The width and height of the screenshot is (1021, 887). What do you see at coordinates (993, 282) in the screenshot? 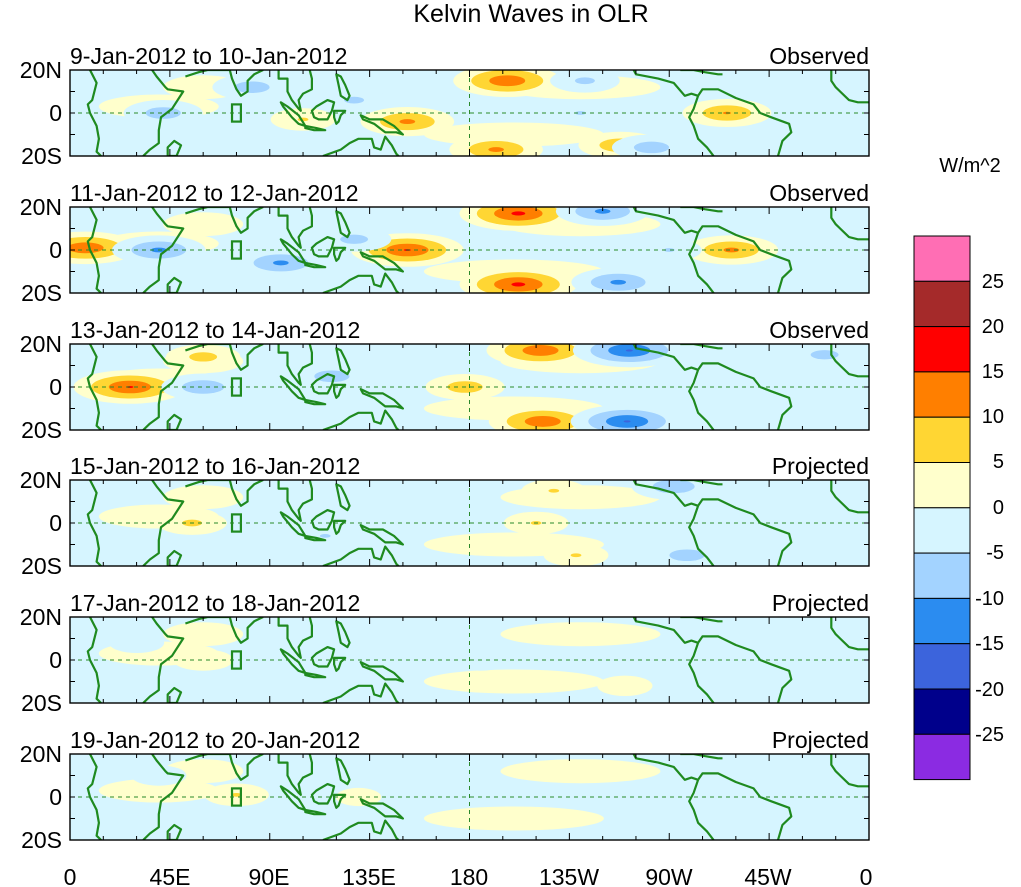
I see `colorbar-tick-25: 25` at bounding box center [993, 282].